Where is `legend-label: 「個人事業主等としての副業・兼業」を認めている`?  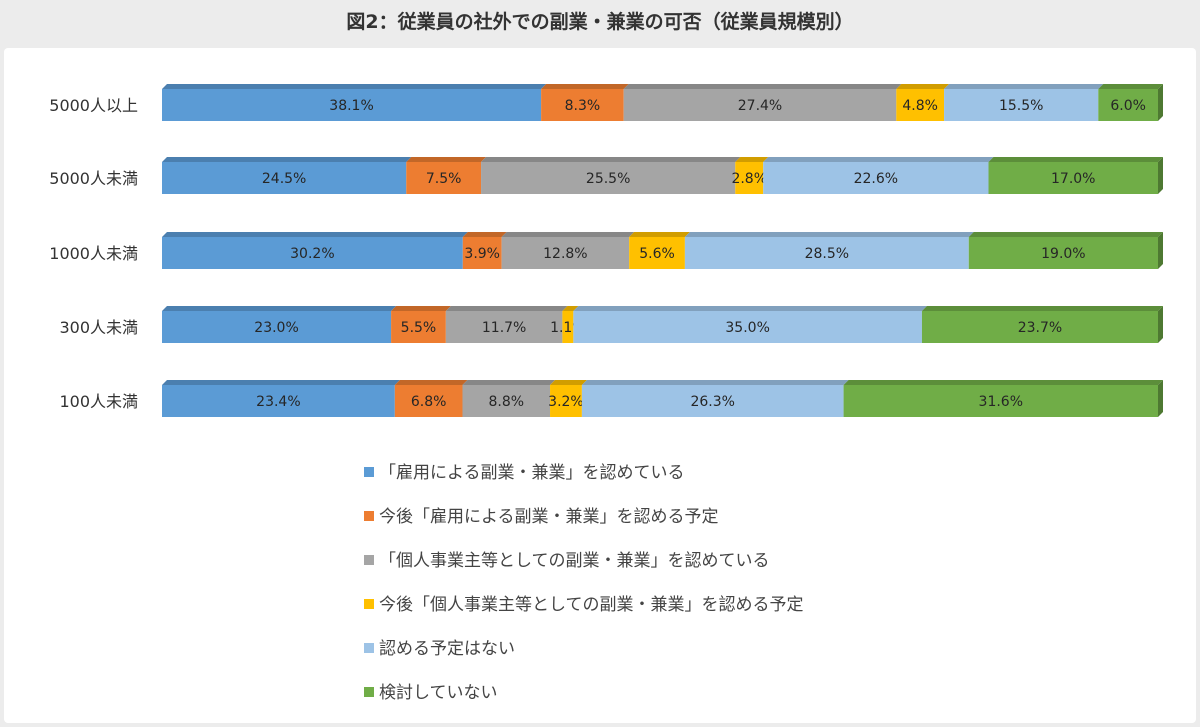 legend-label: 「個人事業主等としての副業・兼業」を認めている is located at coordinates (574, 561).